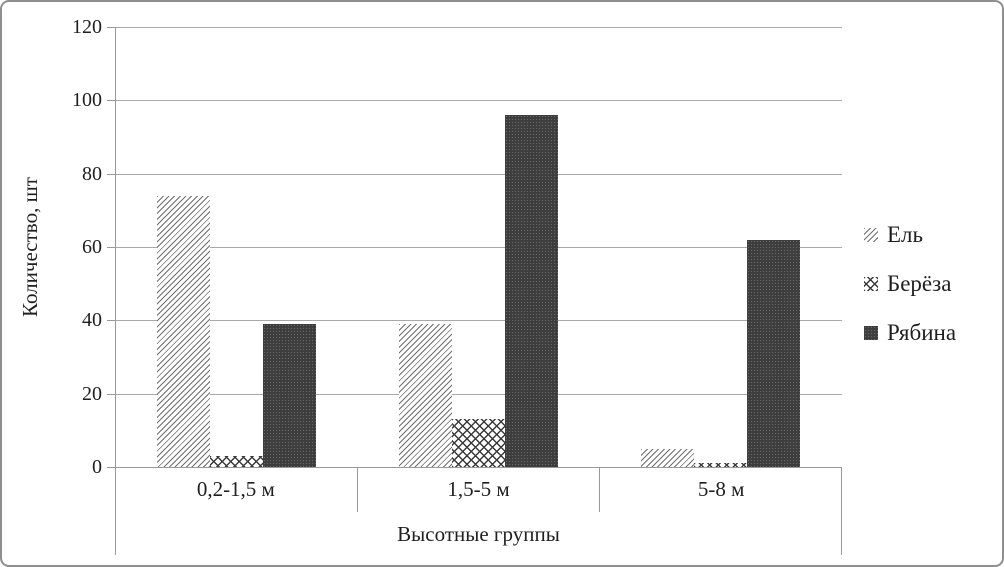 The image size is (1004, 567). What do you see at coordinates (115, 291) in the screenshot?
I see `y-axis-line` at bounding box center [115, 291].